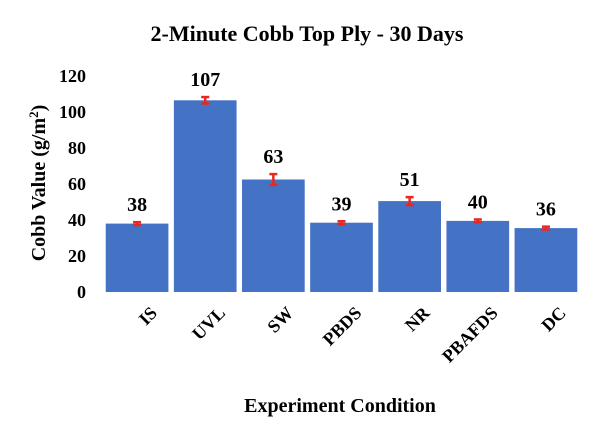 The width and height of the screenshot is (597, 428). Describe the element at coordinates (77, 148) in the screenshot. I see `y-tick-label: 80` at that location.